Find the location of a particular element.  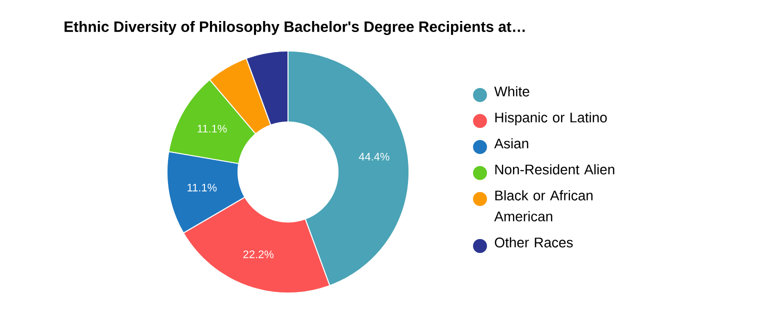

legend-label: White is located at coordinates (512, 91).